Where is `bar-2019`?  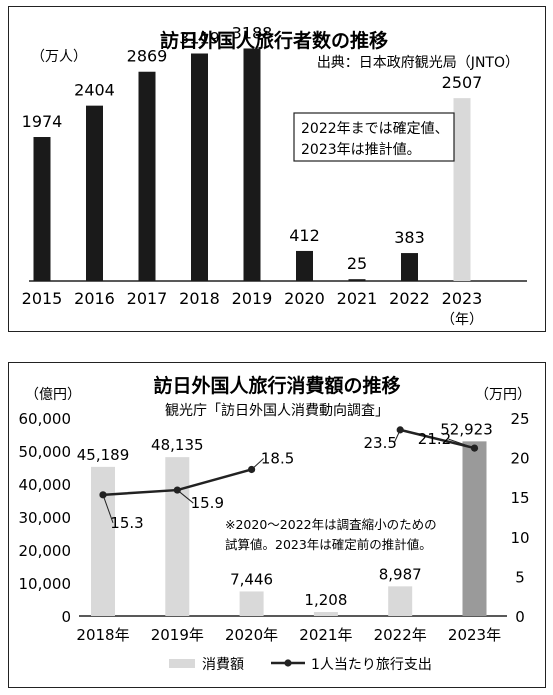 bar-2019 is located at coordinates (252, 164).